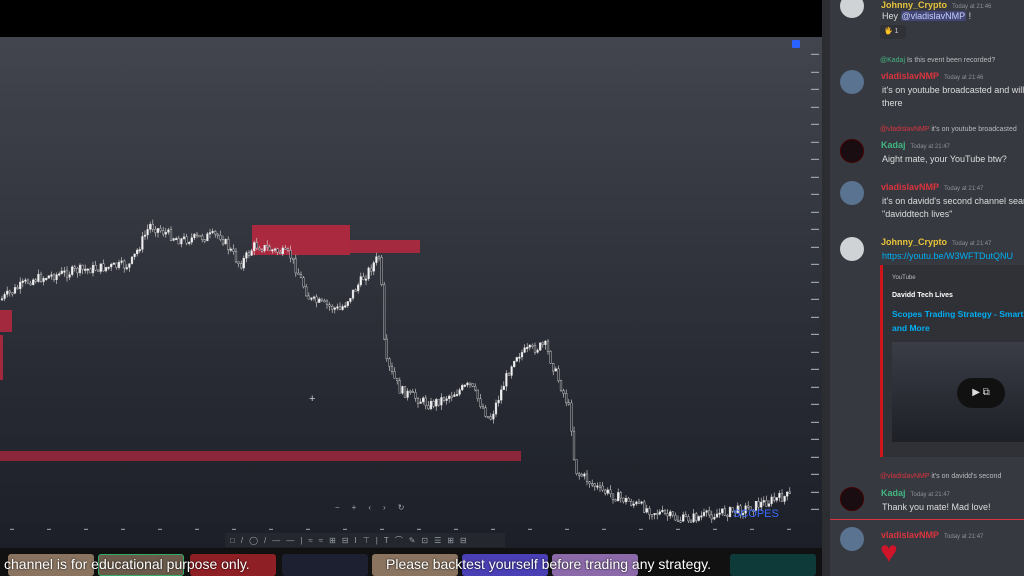 The width and height of the screenshot is (1024, 576). I want to click on drawing-tool-10: ⊟, so click(345, 540).